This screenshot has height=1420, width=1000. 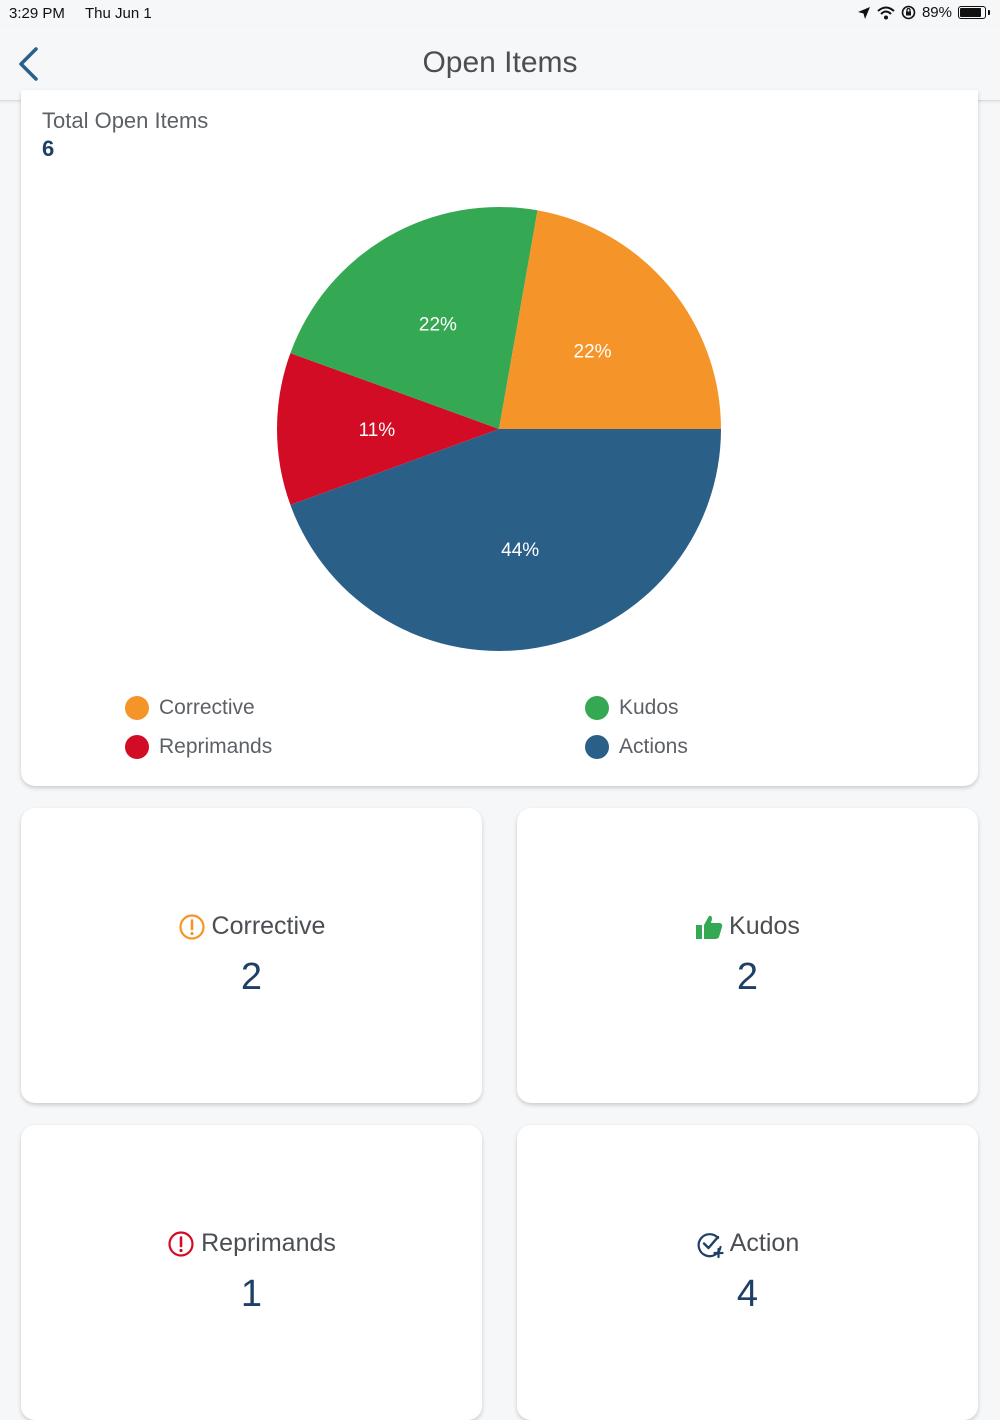 I want to click on pie-chart: 44% 11% 22% 22%, so click(x=499, y=429).